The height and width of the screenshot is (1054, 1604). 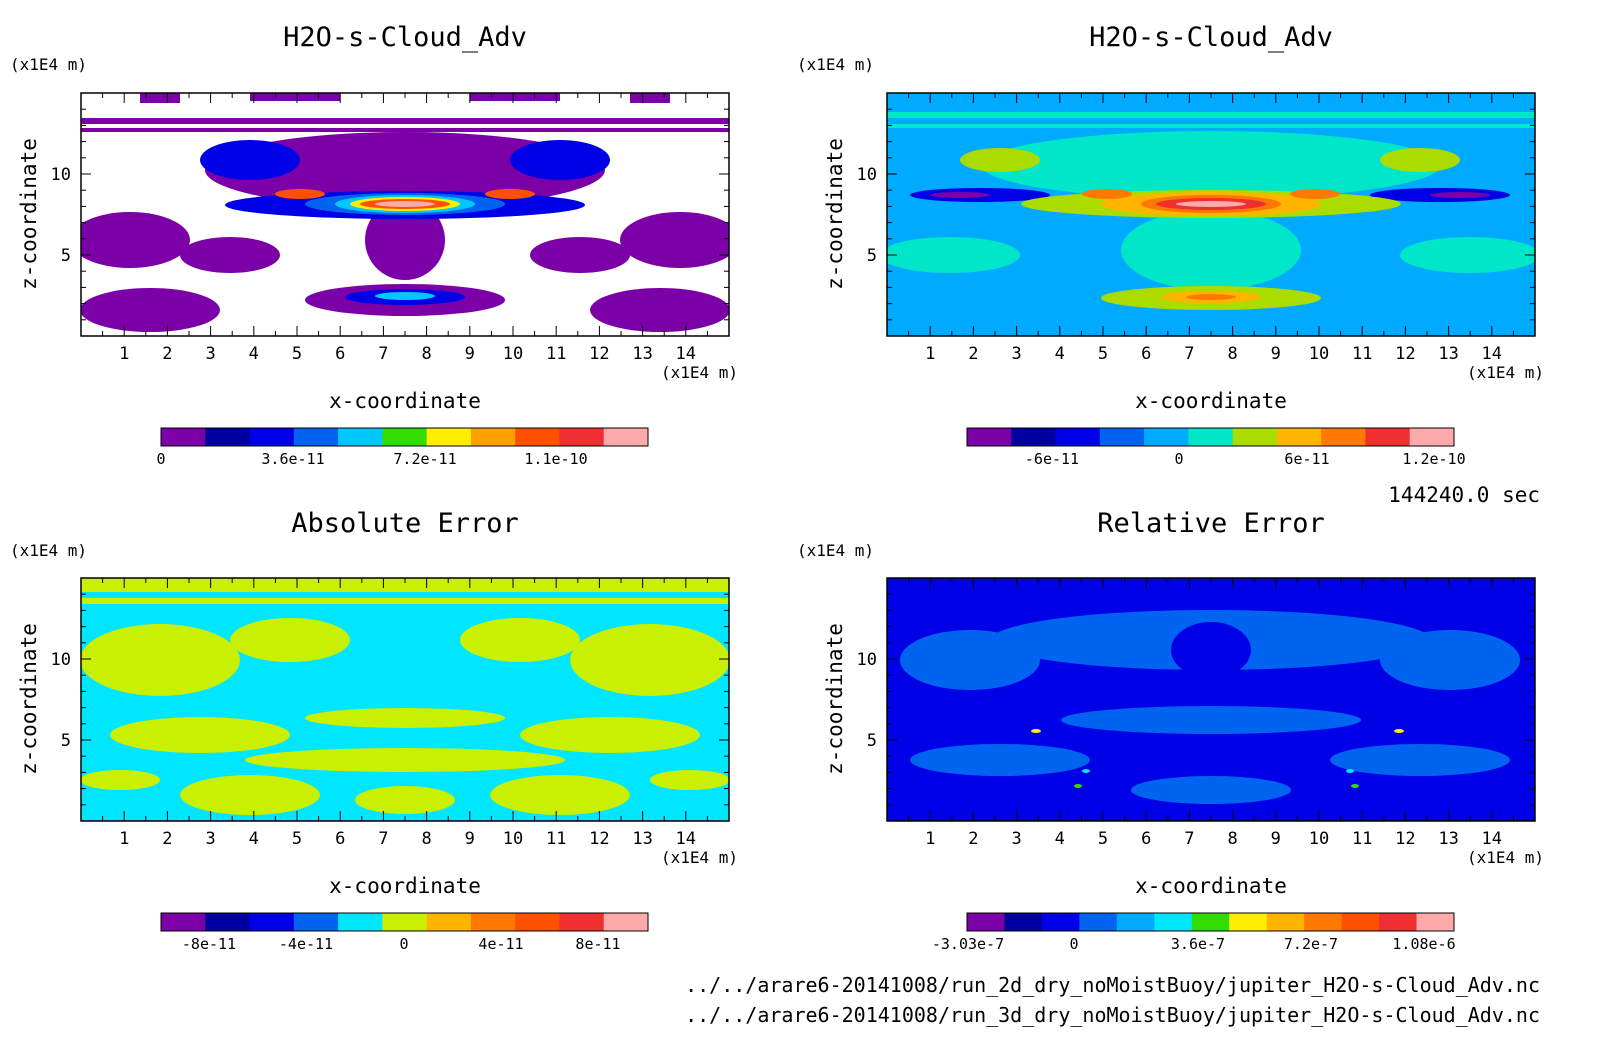 I want to click on x-tick-label: 12, so click(x=599, y=354).